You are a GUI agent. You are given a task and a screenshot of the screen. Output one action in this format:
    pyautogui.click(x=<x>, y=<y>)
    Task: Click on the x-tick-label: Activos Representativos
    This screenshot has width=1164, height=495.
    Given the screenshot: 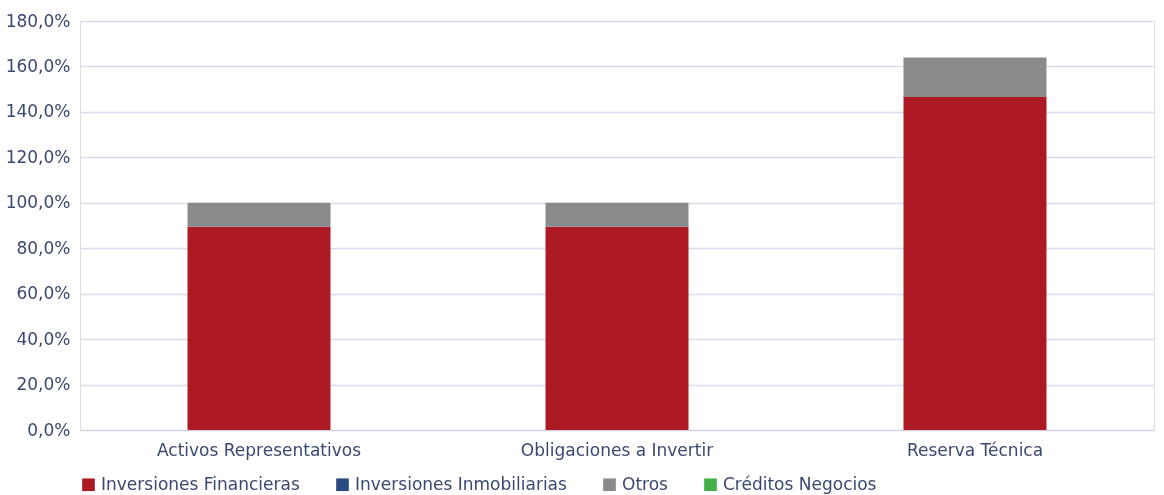 What is the action you would take?
    pyautogui.click(x=259, y=449)
    